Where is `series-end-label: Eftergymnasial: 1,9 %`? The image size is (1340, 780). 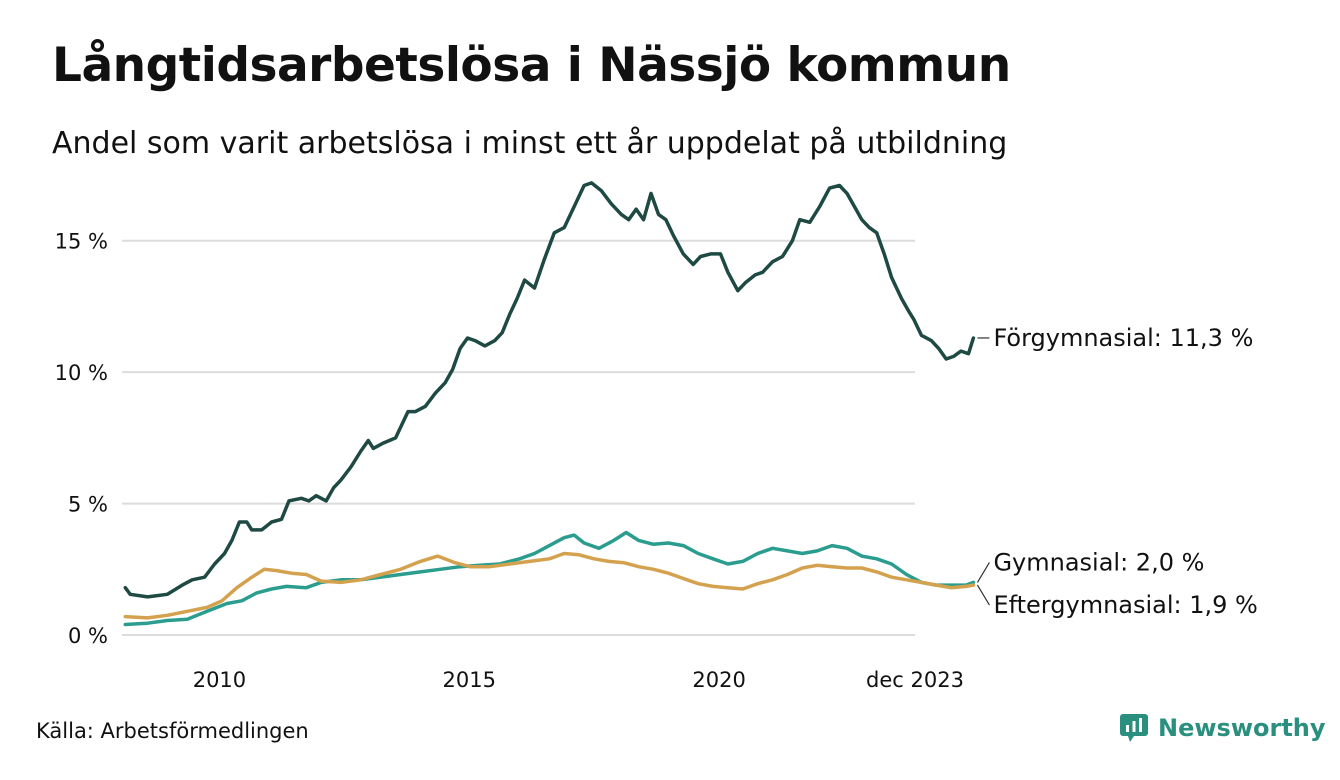
series-end-label: Eftergymnasial: 1,9 % is located at coordinates (1125, 605).